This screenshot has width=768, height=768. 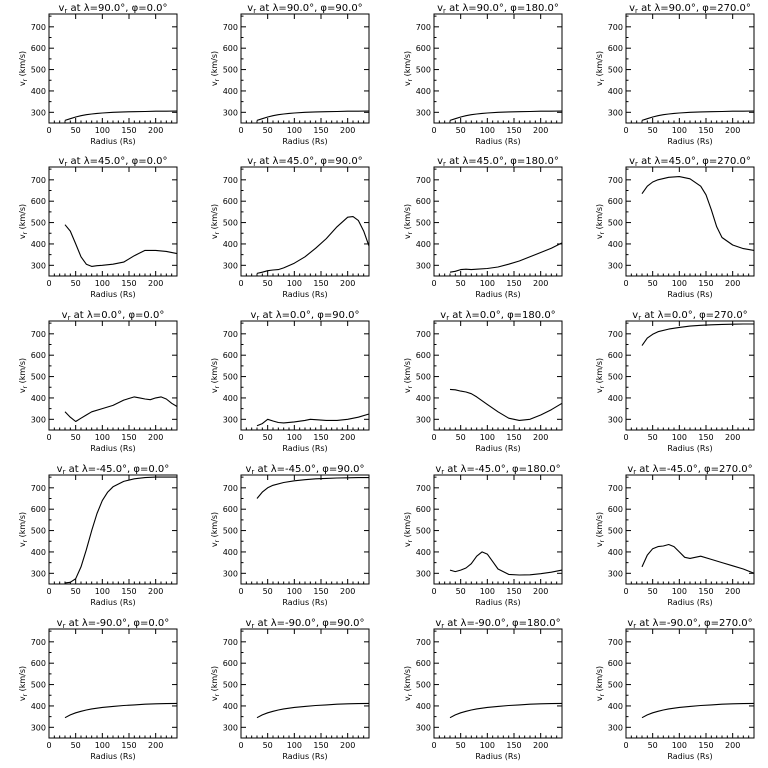 What do you see at coordinates (304, 316) in the screenshot?
I see `panel-title: vr at λ=0.0°, φ=90.0°` at bounding box center [304, 316].